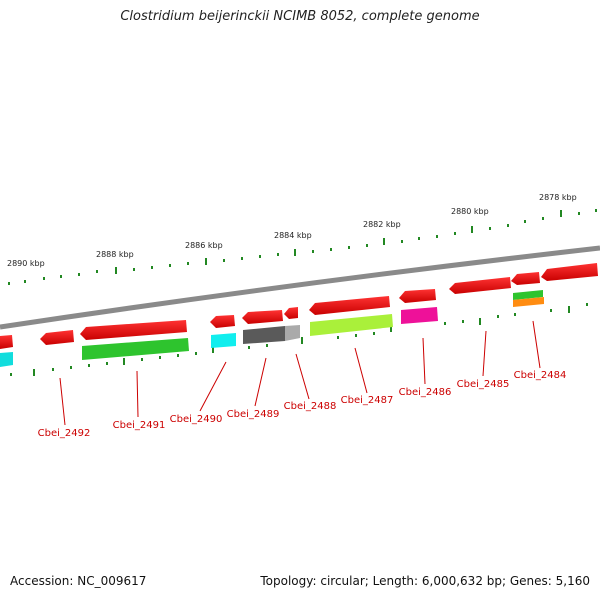  I want to click on inner-tick-marks, so click(299, 339).